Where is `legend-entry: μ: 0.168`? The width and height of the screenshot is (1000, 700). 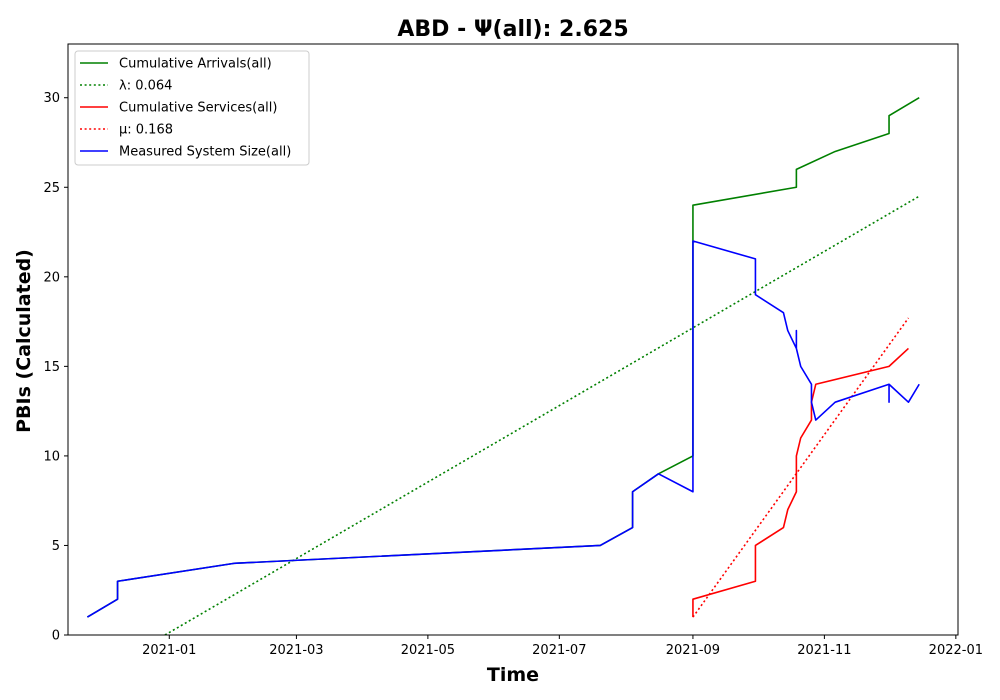
legend-entry: μ: 0.168 is located at coordinates (146, 130).